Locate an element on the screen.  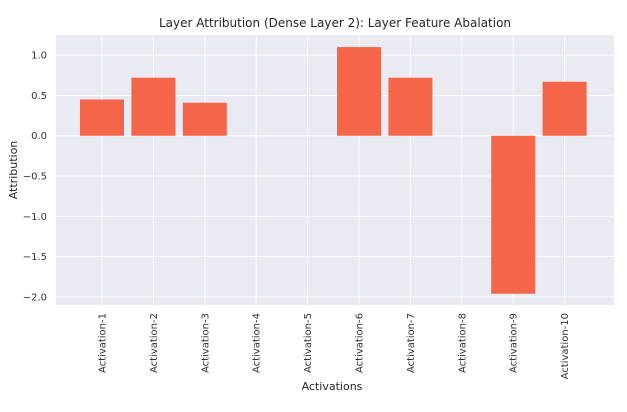
y-tick-labels: 1.0 0.5 0.0 −0.5 −1.0 −1.5 −2.0 is located at coordinates (35, 177).